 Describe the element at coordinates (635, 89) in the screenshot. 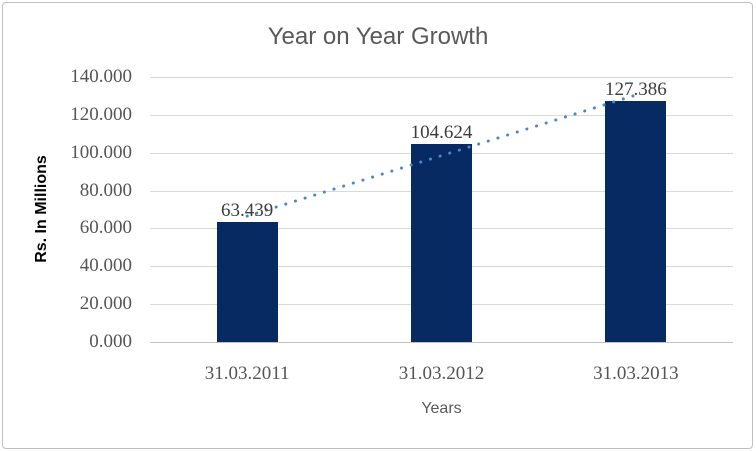

I see `data-label: 127.386` at that location.